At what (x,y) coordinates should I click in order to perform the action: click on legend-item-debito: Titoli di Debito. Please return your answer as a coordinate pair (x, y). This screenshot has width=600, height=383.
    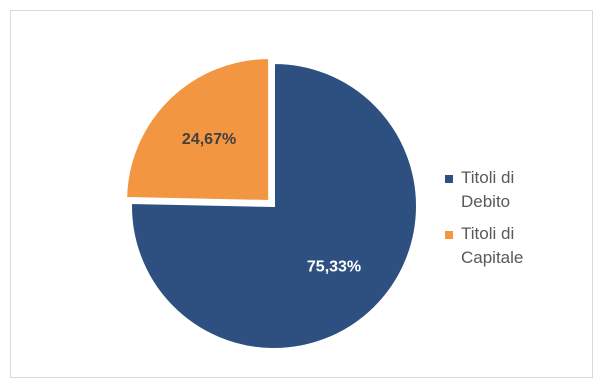
    Looking at the image, I should click on (500, 190).